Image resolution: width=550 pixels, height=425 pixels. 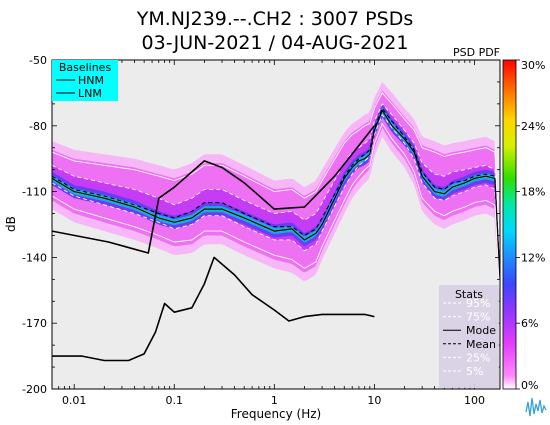 What do you see at coordinates (274, 400) in the screenshot?
I see `x-tick-label: 1` at bounding box center [274, 400].